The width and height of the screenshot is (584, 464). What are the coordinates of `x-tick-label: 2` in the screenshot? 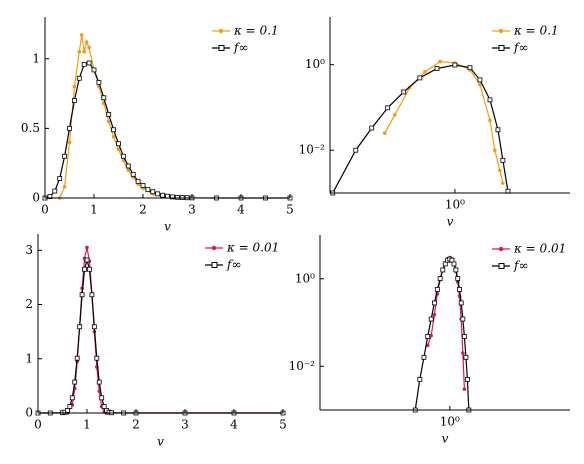 It's located at (143, 210).